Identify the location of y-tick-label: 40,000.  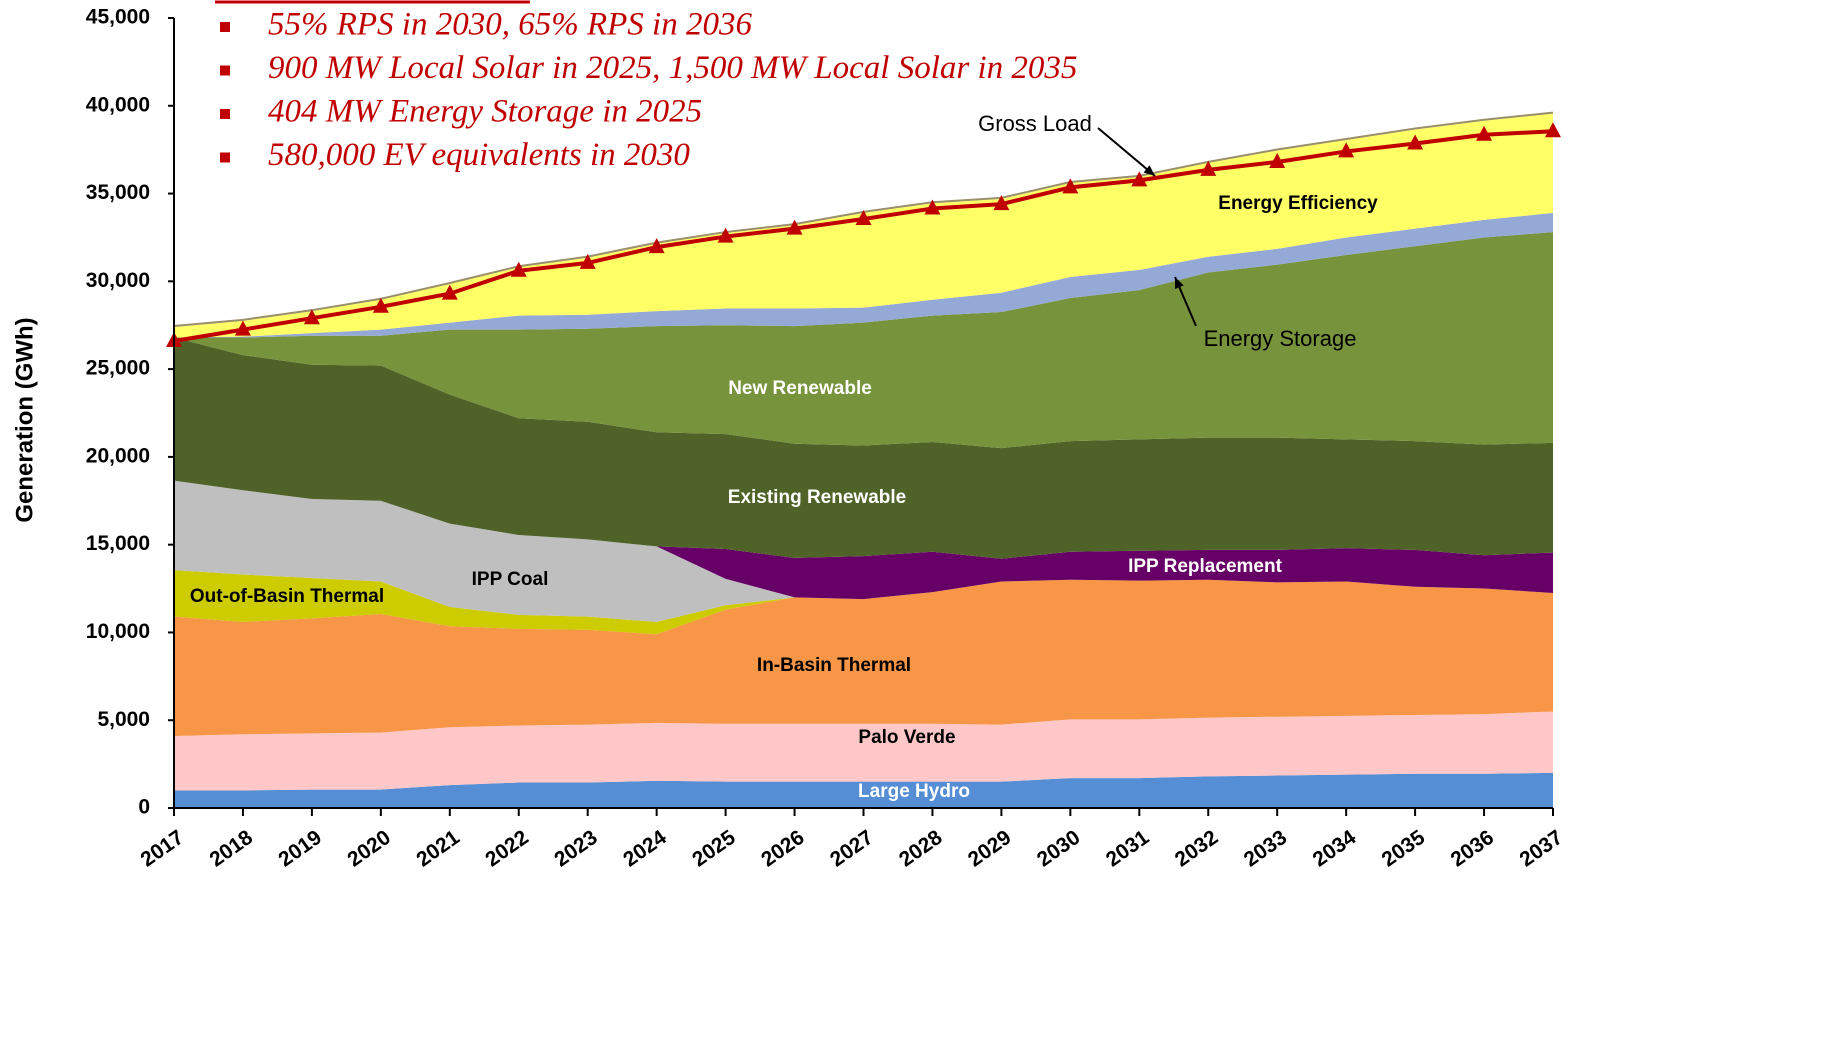
(118, 104).